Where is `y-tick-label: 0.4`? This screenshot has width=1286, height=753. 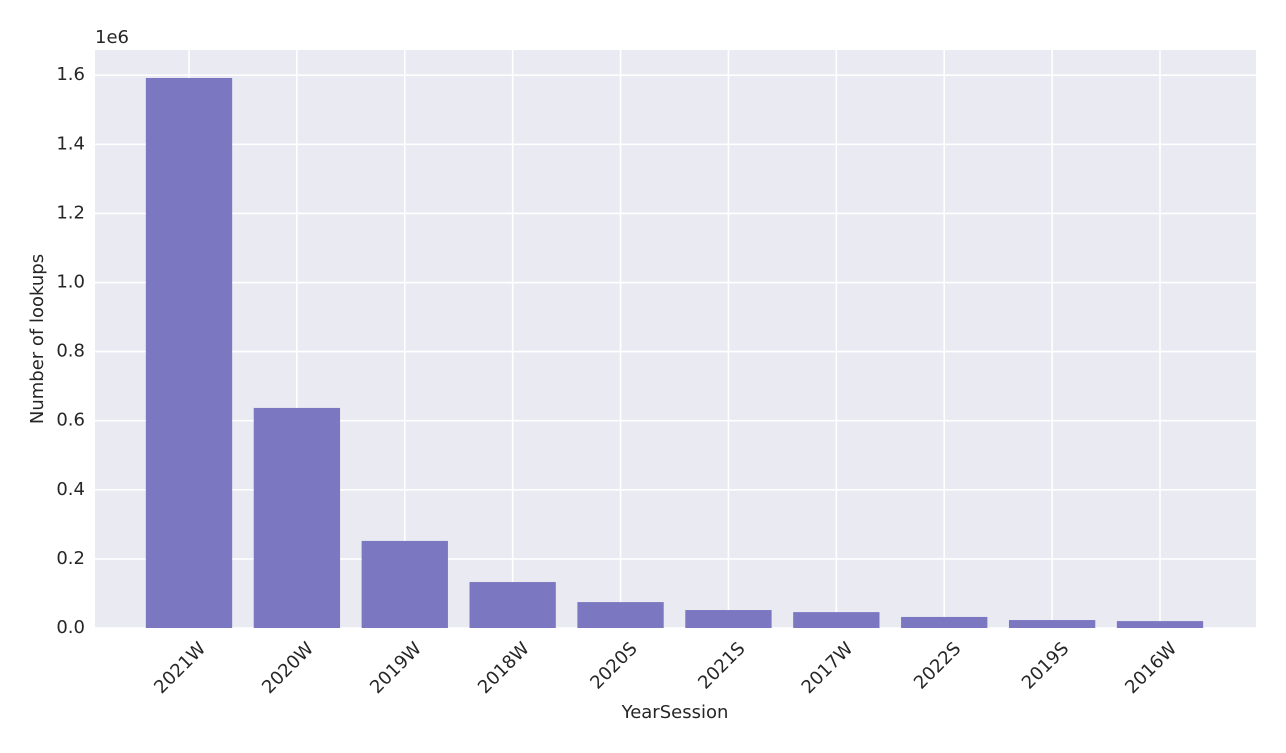 y-tick-label: 0.4 is located at coordinates (70, 489).